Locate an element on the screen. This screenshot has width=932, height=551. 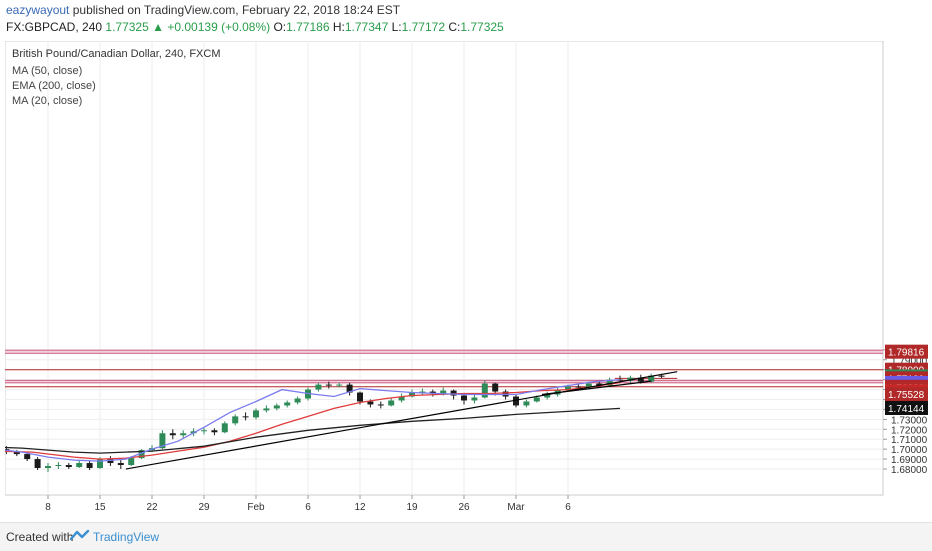
y-tick-label: 1.72000 is located at coordinates (909, 430).